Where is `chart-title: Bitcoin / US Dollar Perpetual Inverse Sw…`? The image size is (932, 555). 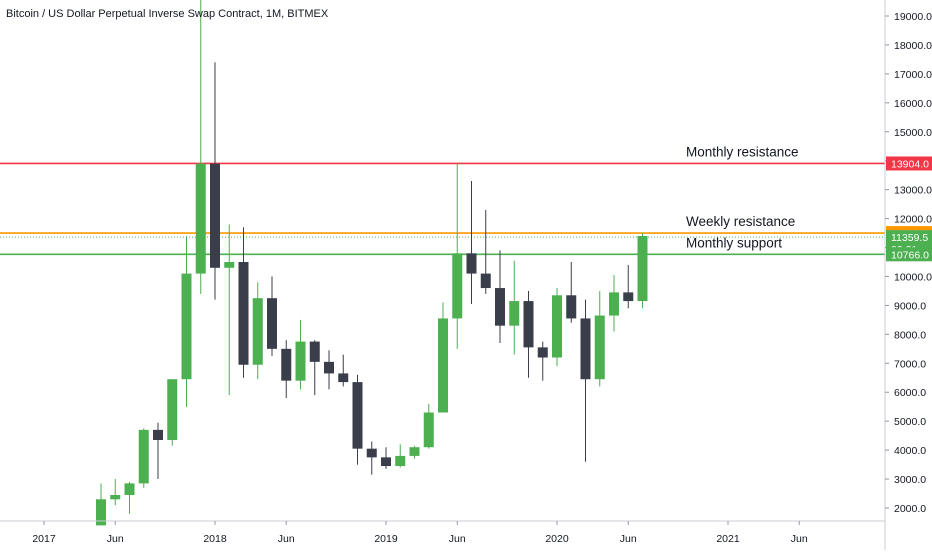 chart-title: Bitcoin / US Dollar Perpetual Inverse Sw… is located at coordinates (167, 14).